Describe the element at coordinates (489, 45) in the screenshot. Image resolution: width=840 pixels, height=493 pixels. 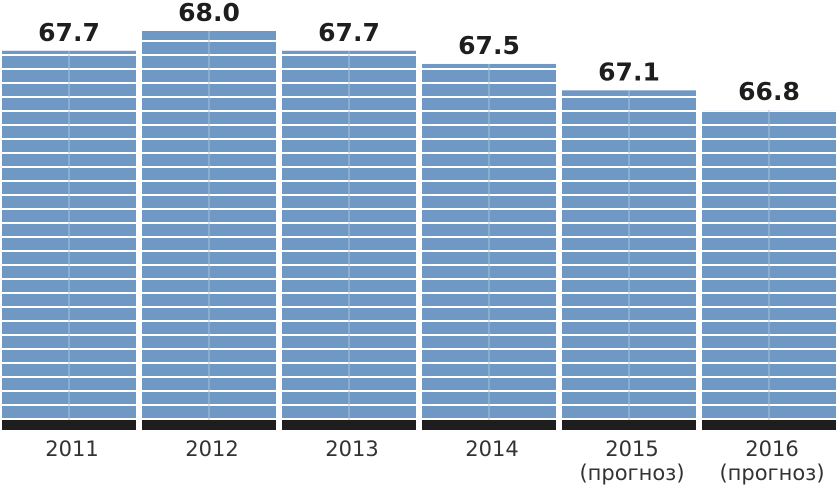
I see `value-label: 67.5` at that location.